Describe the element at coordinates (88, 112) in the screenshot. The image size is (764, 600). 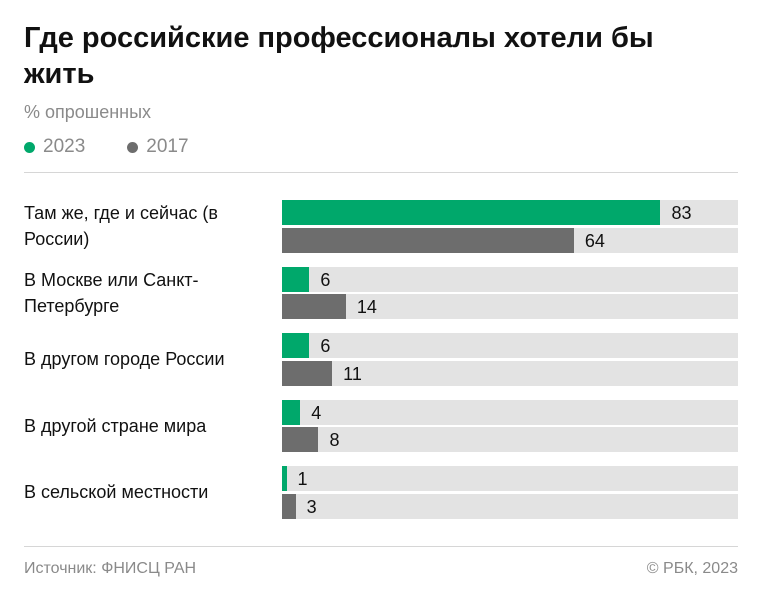
I see `chart-subtitle: % опрошенных` at that location.